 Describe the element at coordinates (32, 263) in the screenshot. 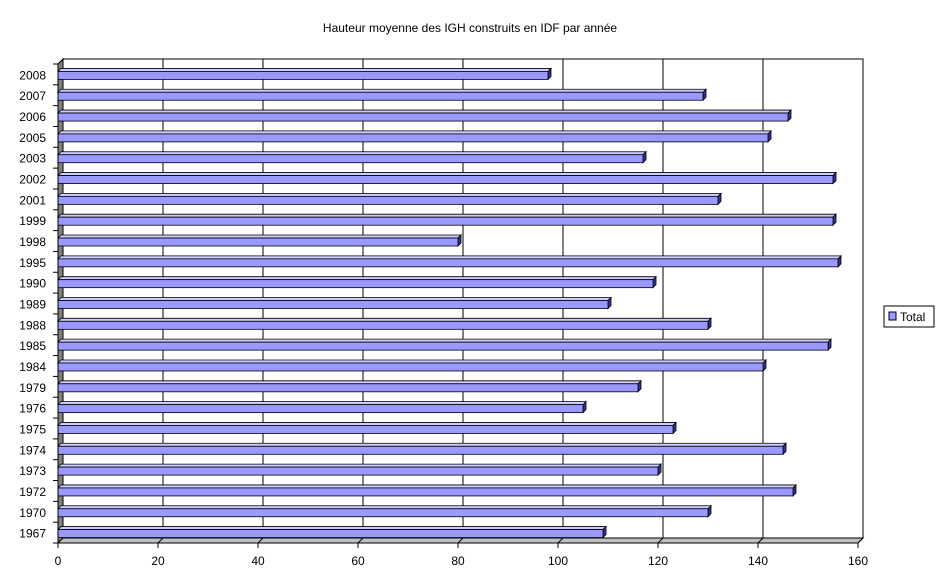

I see `y-tick-label: 1995` at that location.